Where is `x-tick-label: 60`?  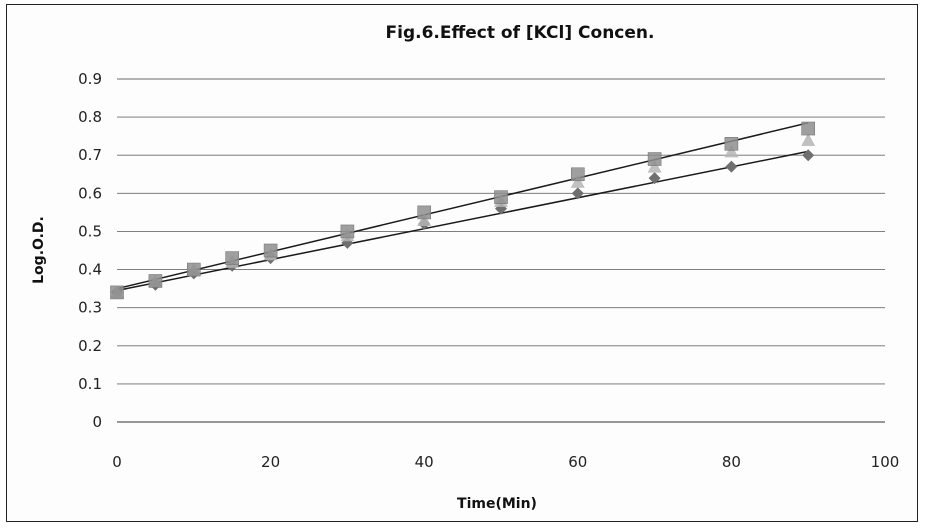
x-tick-label: 60 is located at coordinates (577, 462).